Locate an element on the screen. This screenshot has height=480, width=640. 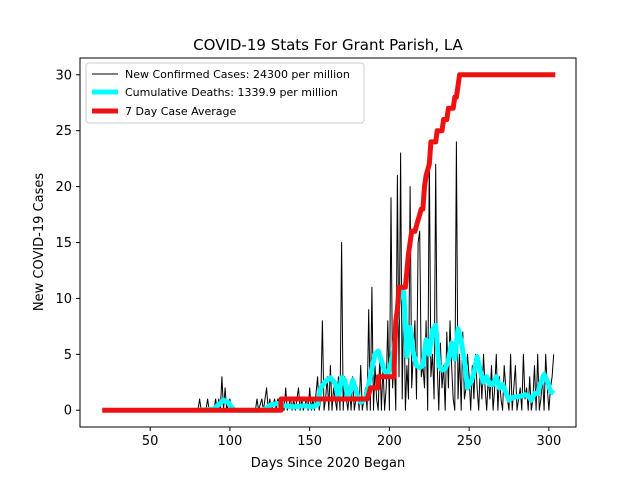
y-axis-ticks: 0 5 10 15 20 25 30 is located at coordinates (67, 243).